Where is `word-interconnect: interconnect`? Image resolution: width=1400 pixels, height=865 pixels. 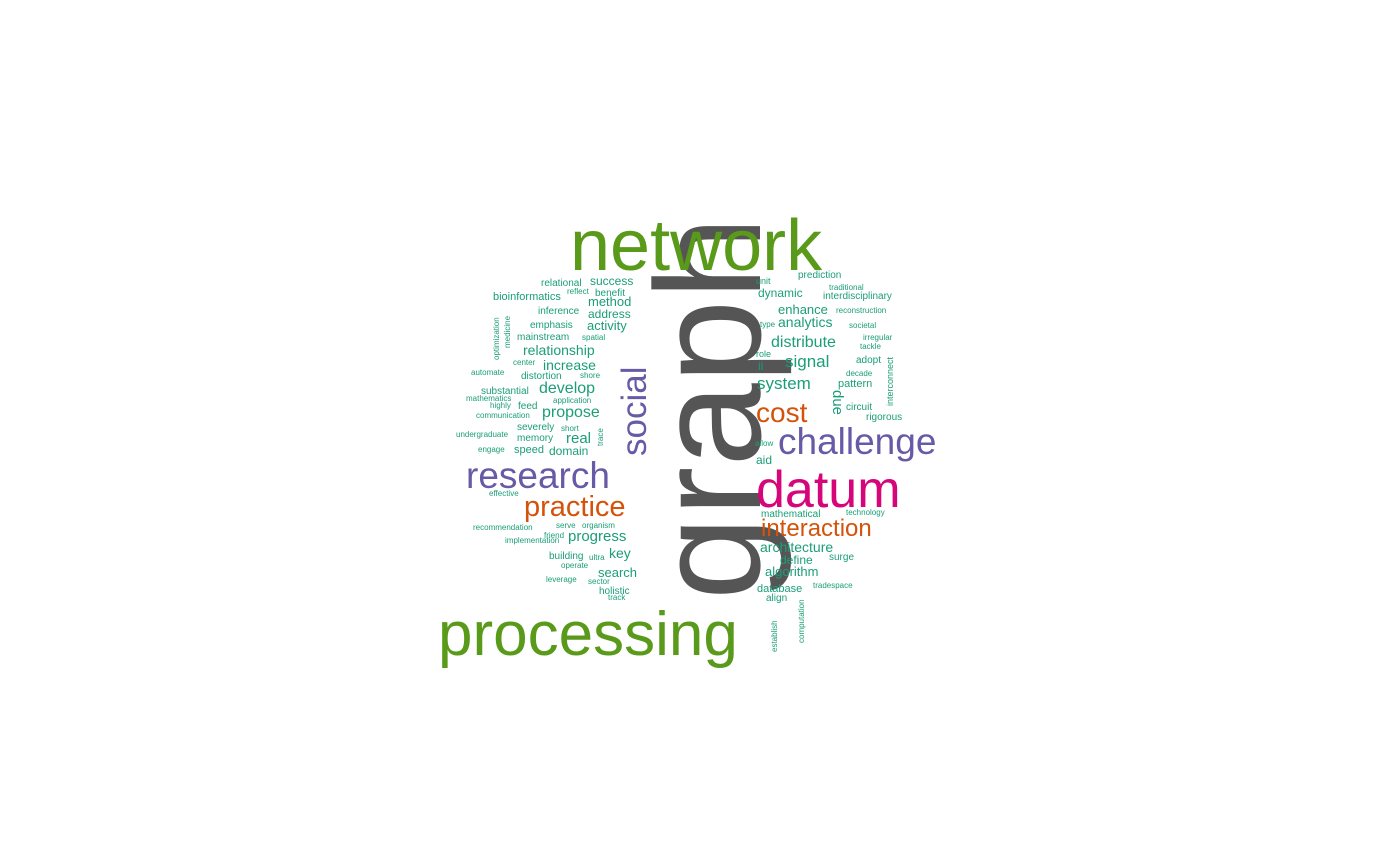
word-interconnect: interconnect is located at coordinates (890, 381).